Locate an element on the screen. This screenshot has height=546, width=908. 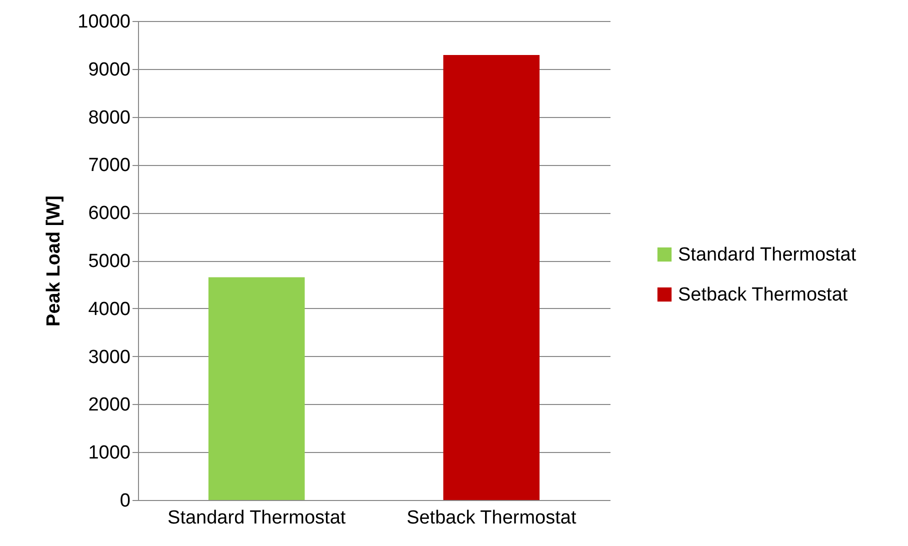
y-tick-label: 8000 is located at coordinates (109, 117).